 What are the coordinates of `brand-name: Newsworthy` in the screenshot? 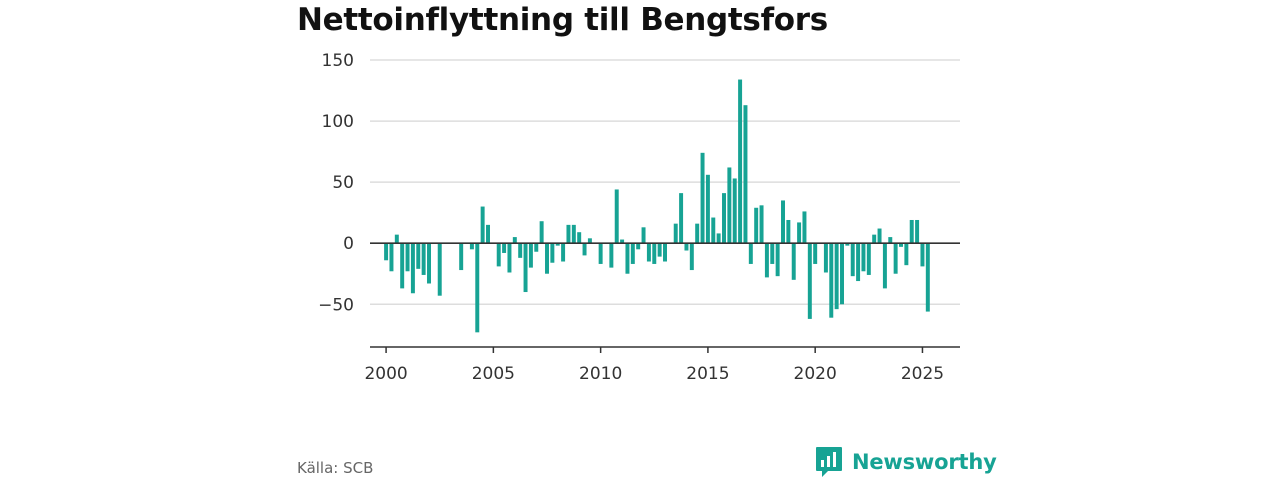 It's located at (924, 462).